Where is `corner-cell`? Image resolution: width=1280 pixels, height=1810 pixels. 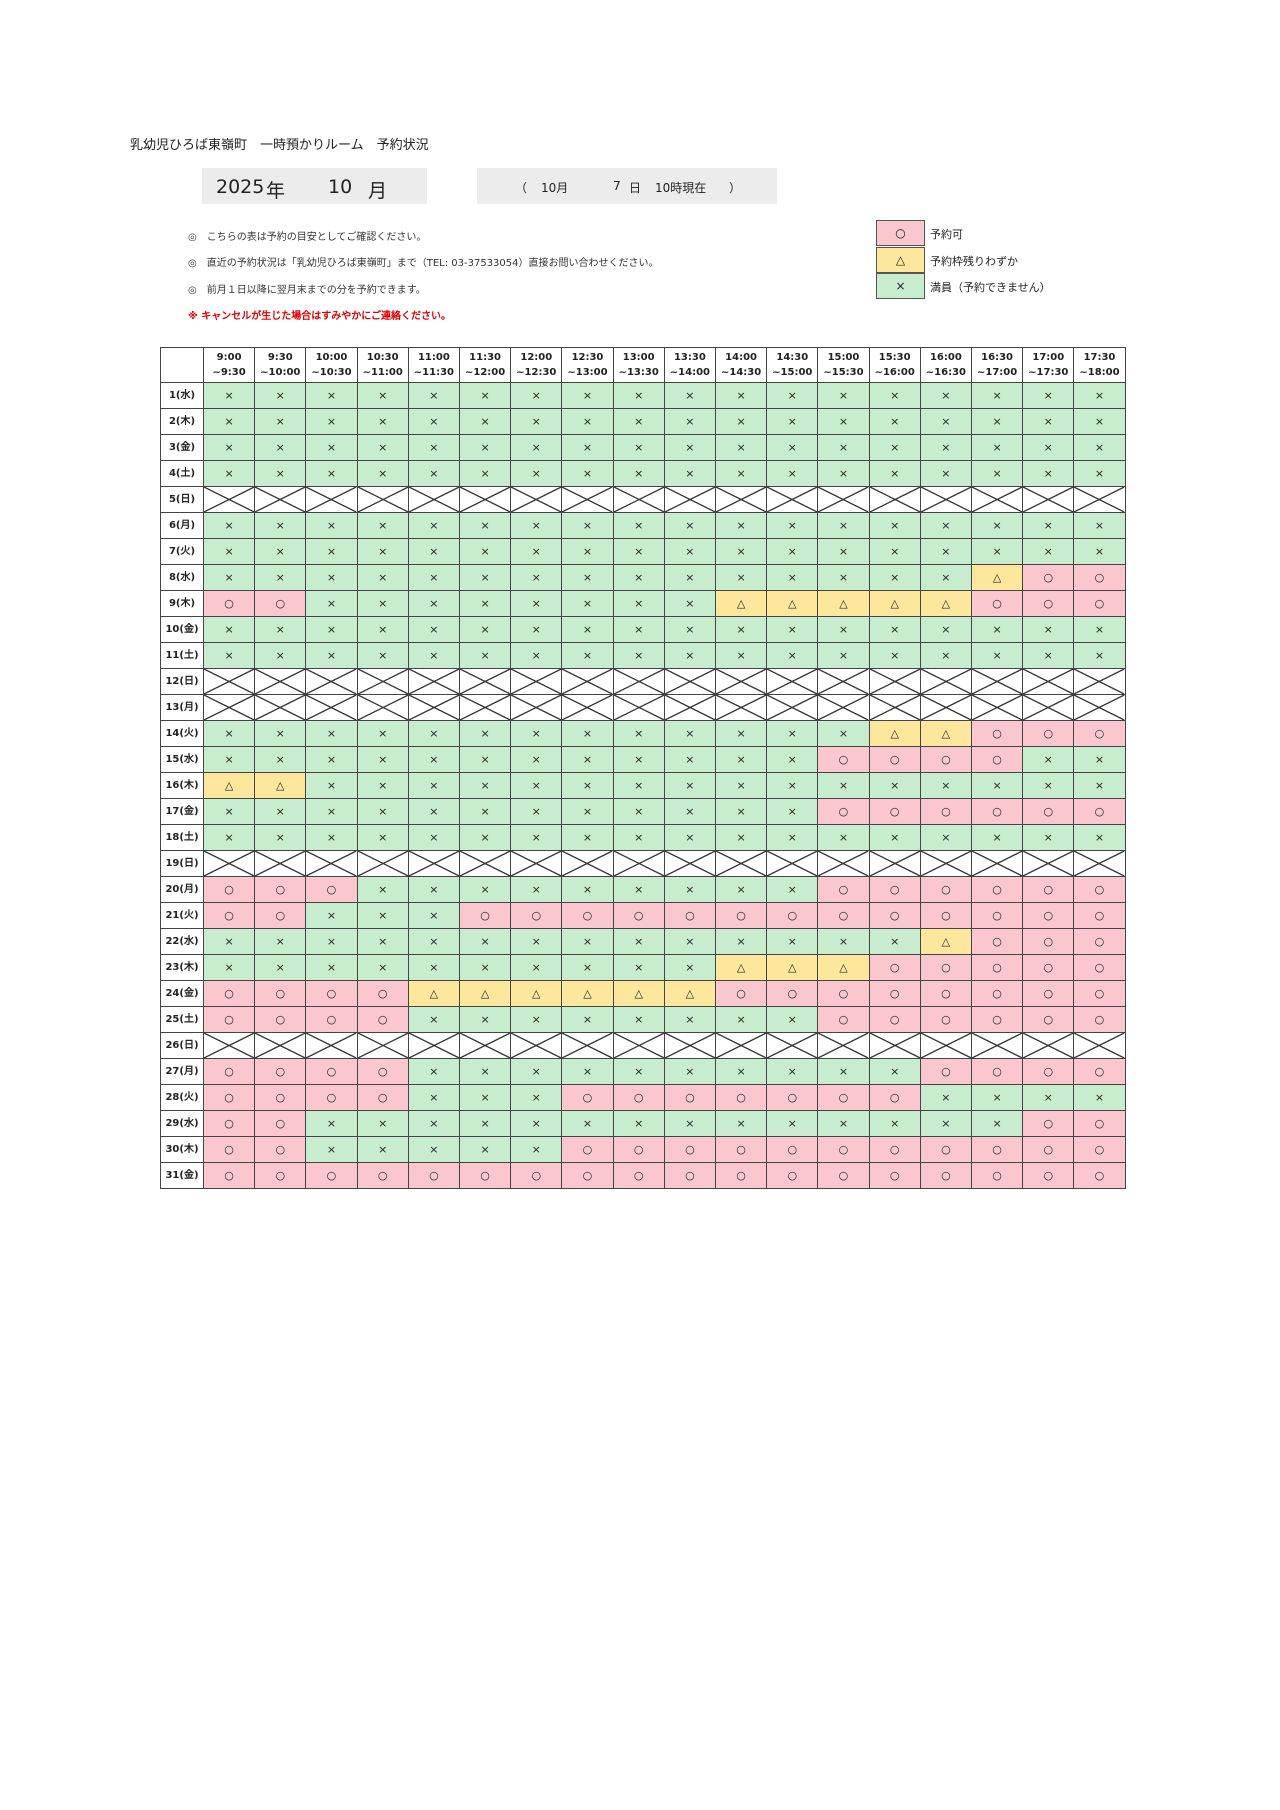 corner-cell is located at coordinates (182, 365).